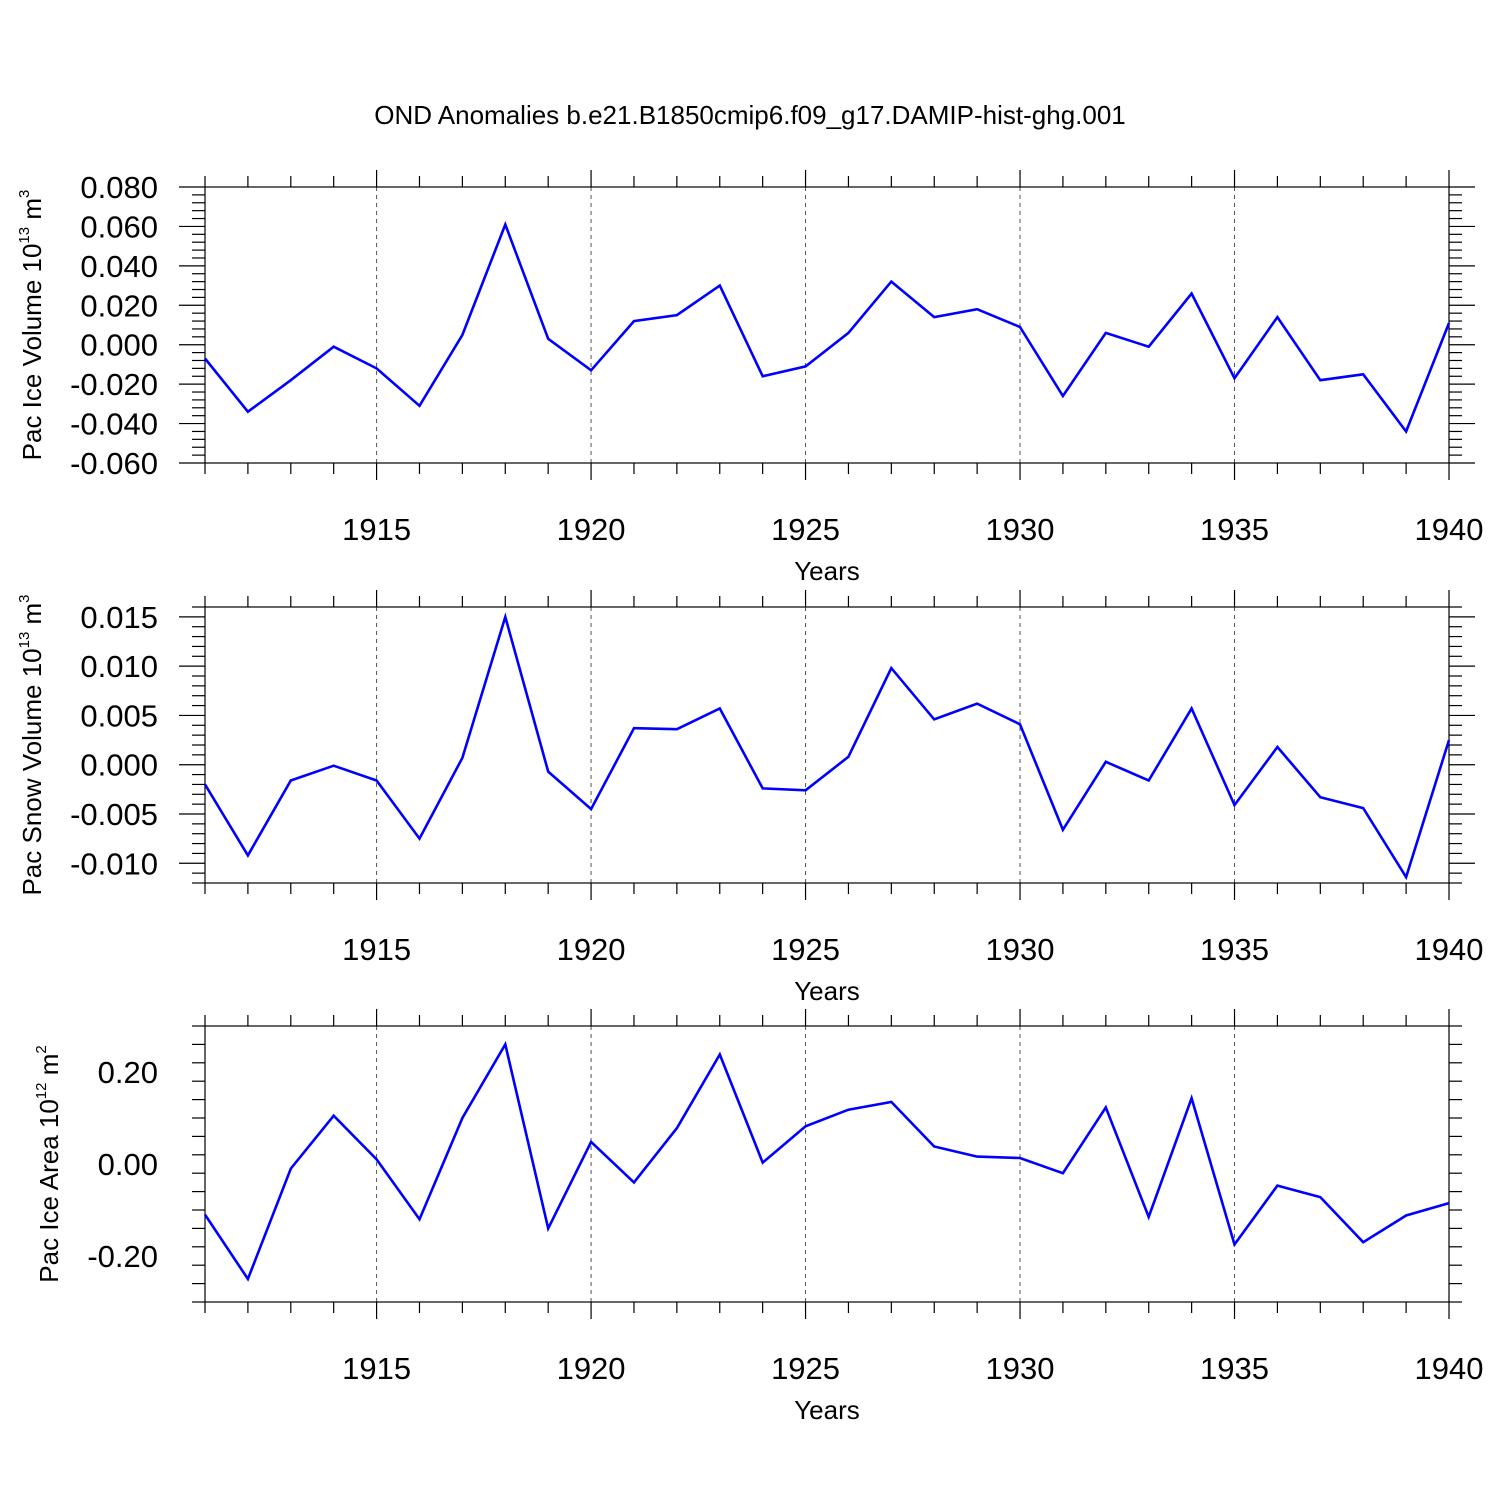  What do you see at coordinates (114, 814) in the screenshot?
I see `y-tick-label: -0.005` at bounding box center [114, 814].